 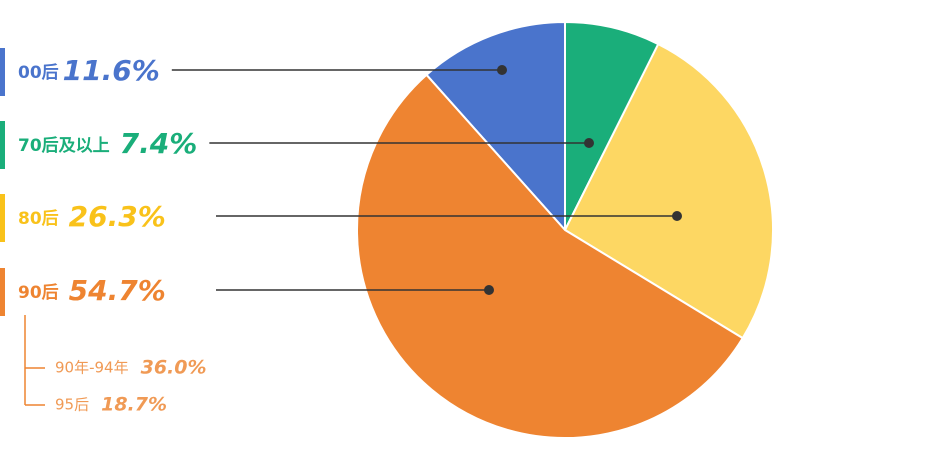 What do you see at coordinates (92, 368) in the screenshot?
I see `sub-name: 90年-94年` at bounding box center [92, 368].